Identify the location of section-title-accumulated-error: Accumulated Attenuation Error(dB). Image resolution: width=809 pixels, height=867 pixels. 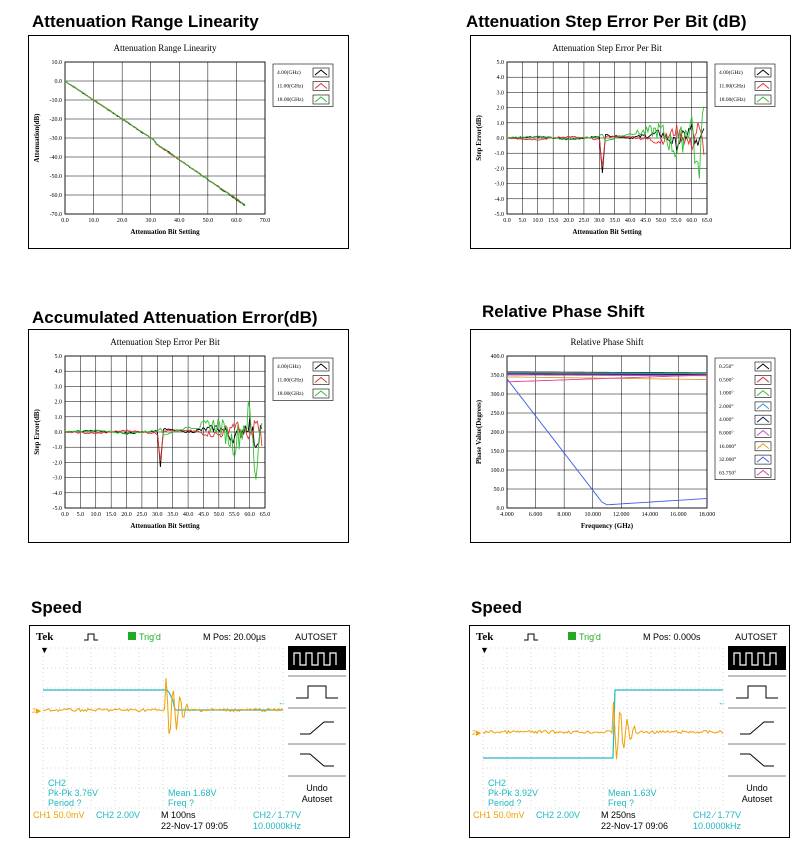
(175, 317).